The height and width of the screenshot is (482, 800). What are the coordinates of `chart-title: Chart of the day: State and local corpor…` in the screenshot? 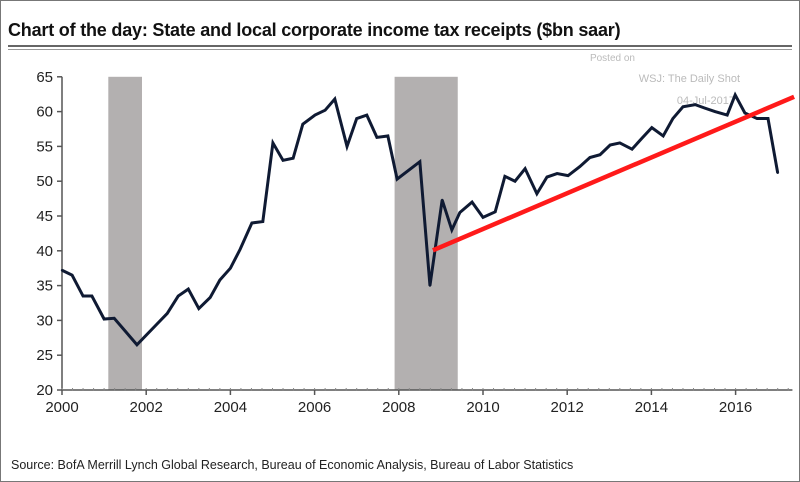 It's located at (314, 30).